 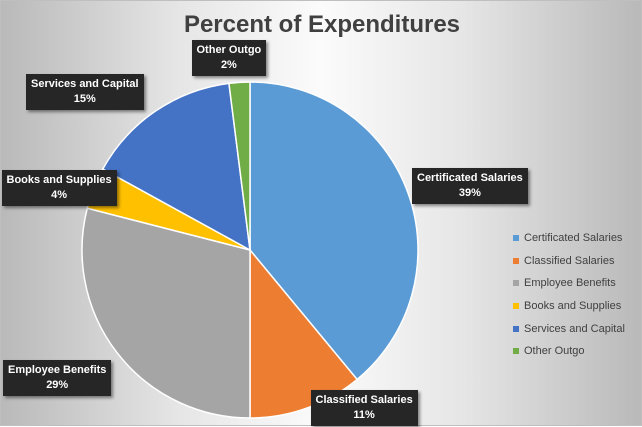 I want to click on legend-label: Employee Benefits, so click(x=570, y=283).